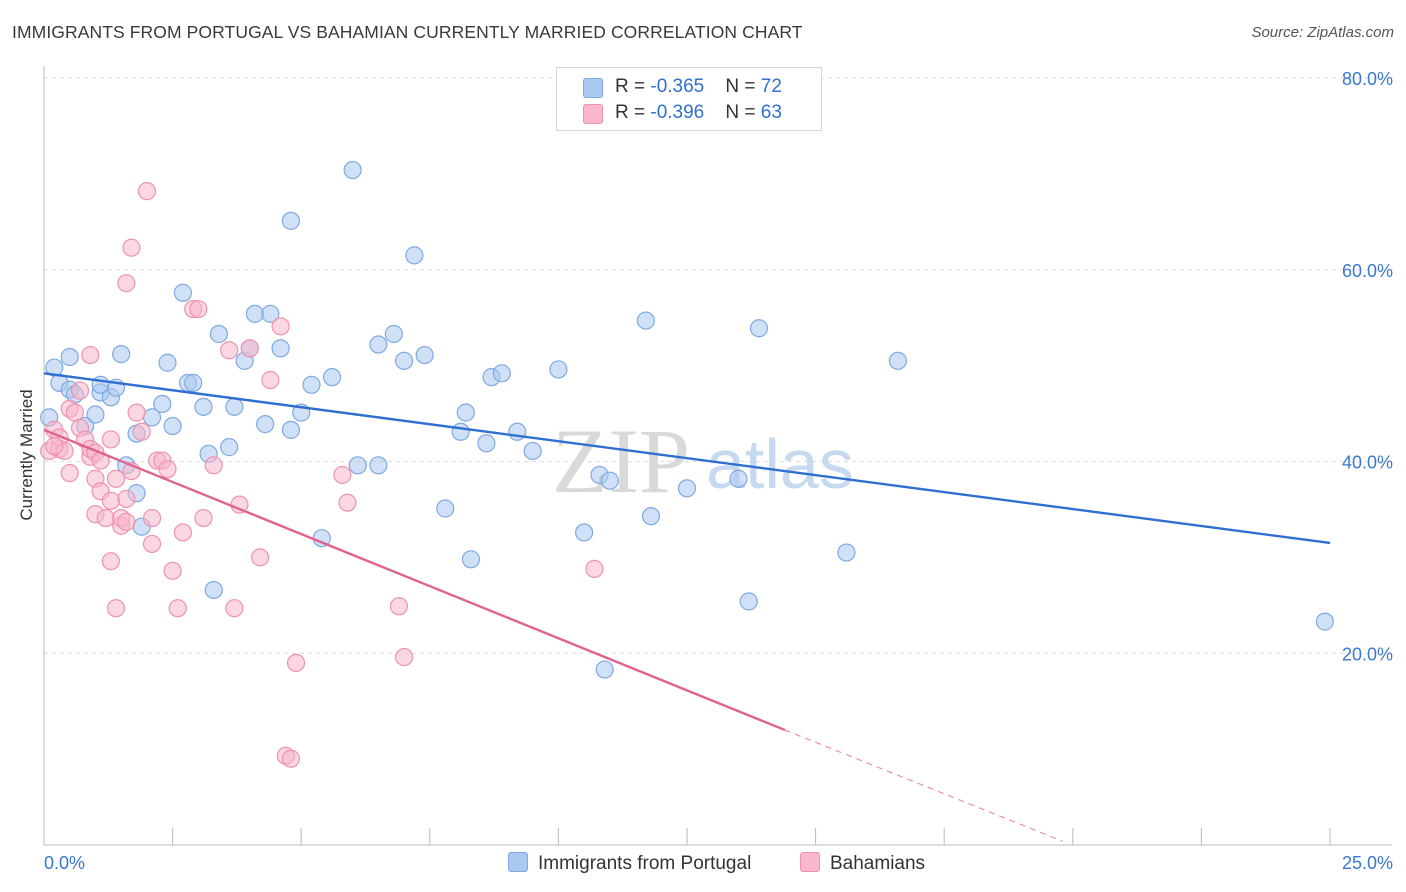  What do you see at coordinates (1322, 32) in the screenshot?
I see `source-credit: Source: ZipAtlas.com` at bounding box center [1322, 32].